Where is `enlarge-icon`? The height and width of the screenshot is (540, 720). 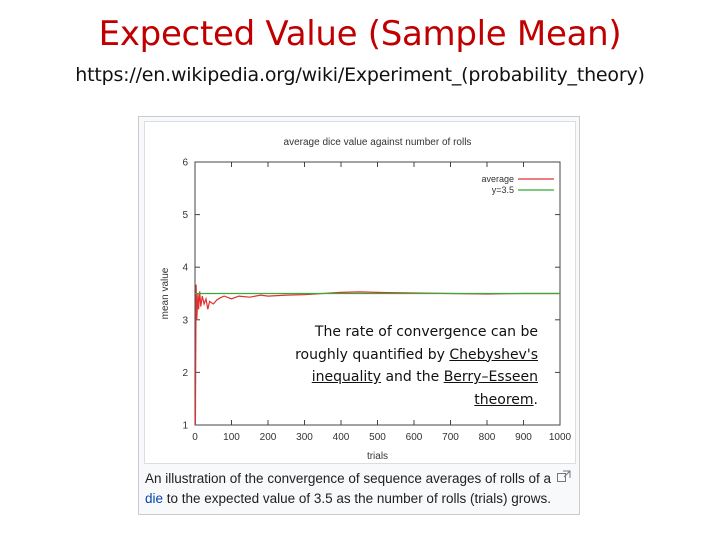 enlarge-icon is located at coordinates (564, 476).